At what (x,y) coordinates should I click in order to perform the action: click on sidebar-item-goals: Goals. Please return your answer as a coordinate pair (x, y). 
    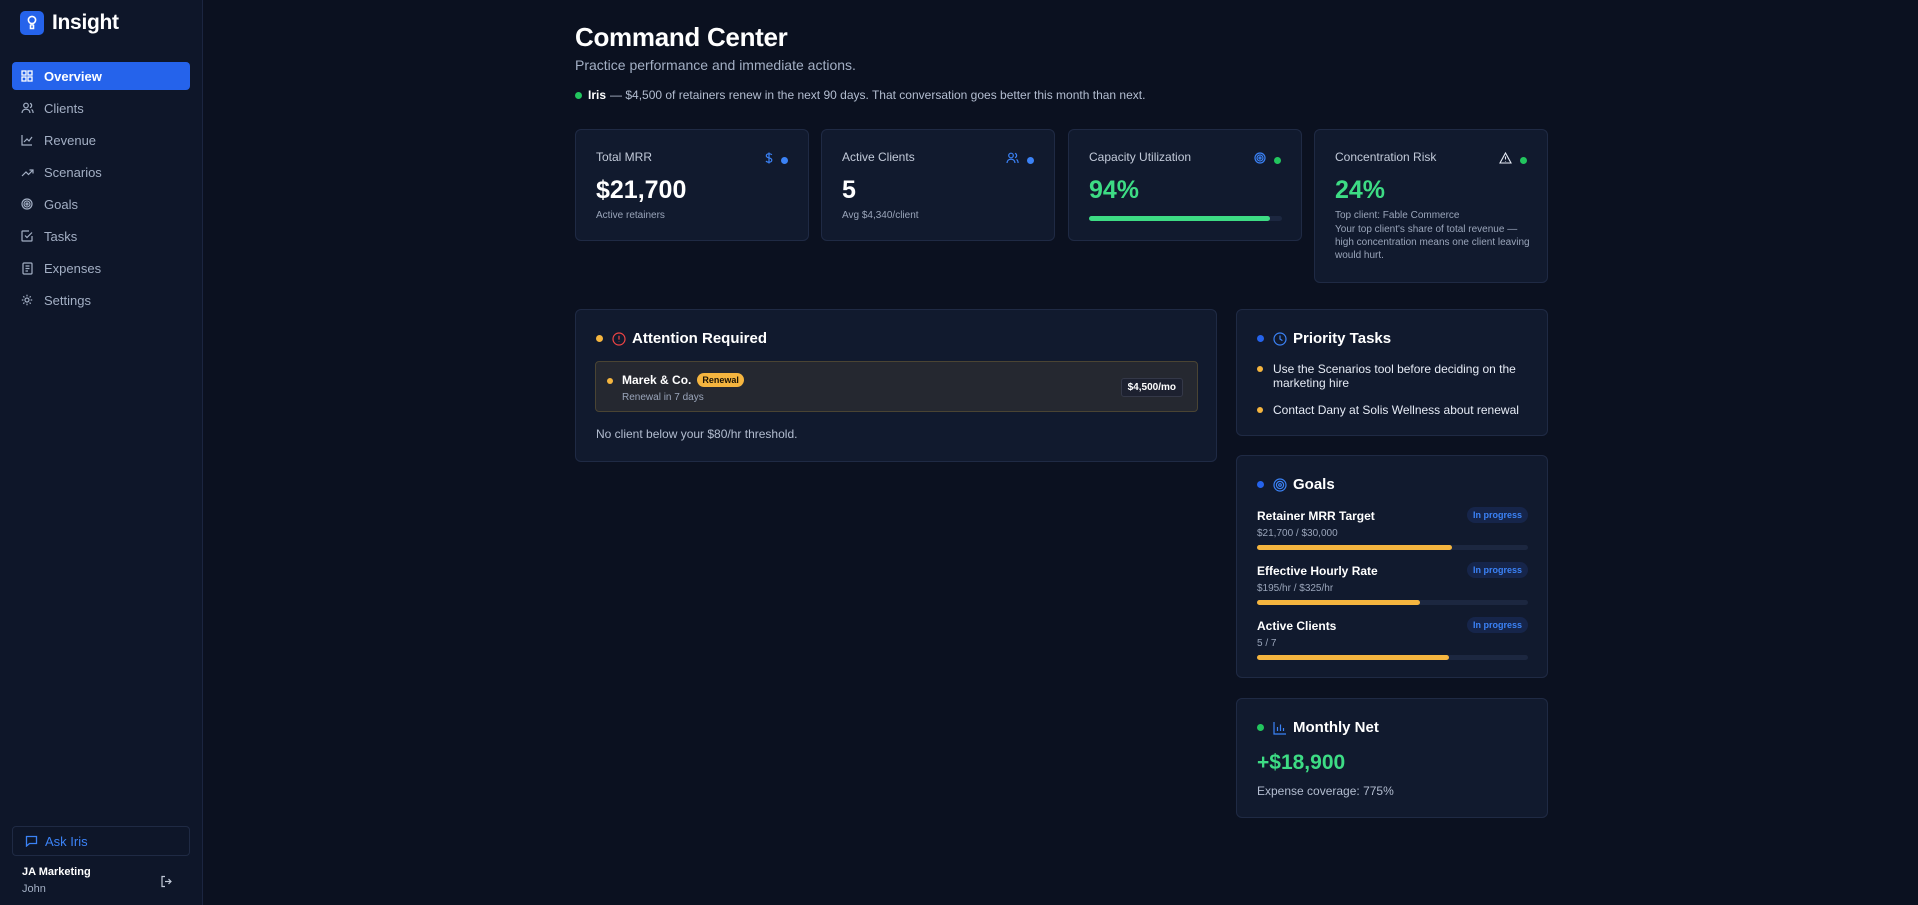
    Looking at the image, I should click on (101, 204).